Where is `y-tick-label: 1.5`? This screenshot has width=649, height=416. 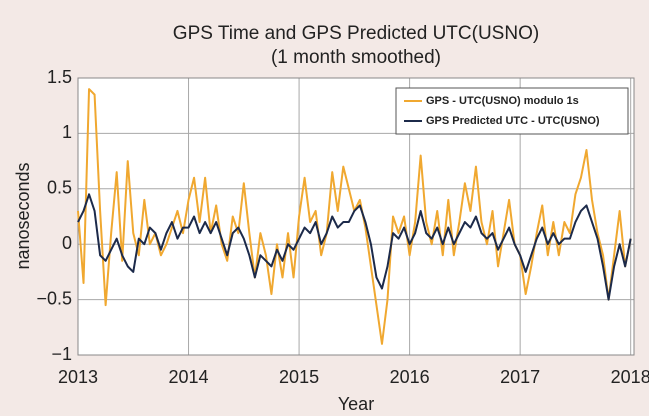 y-tick-label: 1.5 is located at coordinates (59, 77).